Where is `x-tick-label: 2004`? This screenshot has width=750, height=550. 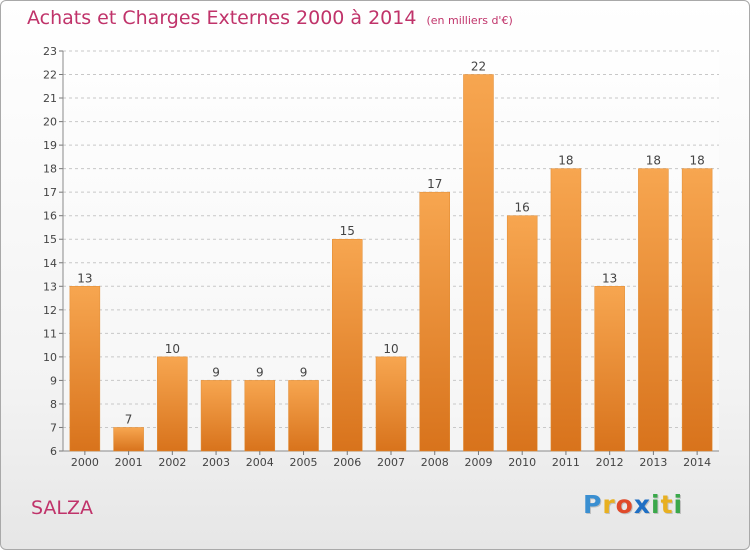 x-tick-label: 2004 is located at coordinates (260, 462).